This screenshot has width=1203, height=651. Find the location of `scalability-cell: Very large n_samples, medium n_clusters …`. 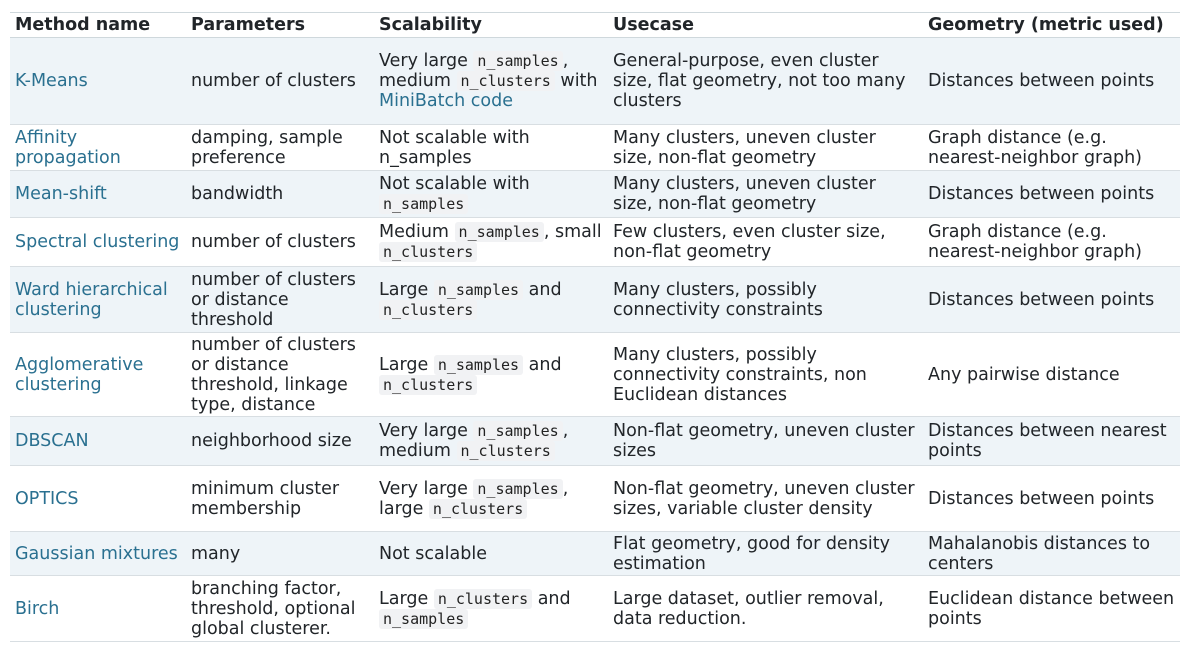

scalability-cell: Very large n_samples, medium n_clusters … is located at coordinates (491, 81).